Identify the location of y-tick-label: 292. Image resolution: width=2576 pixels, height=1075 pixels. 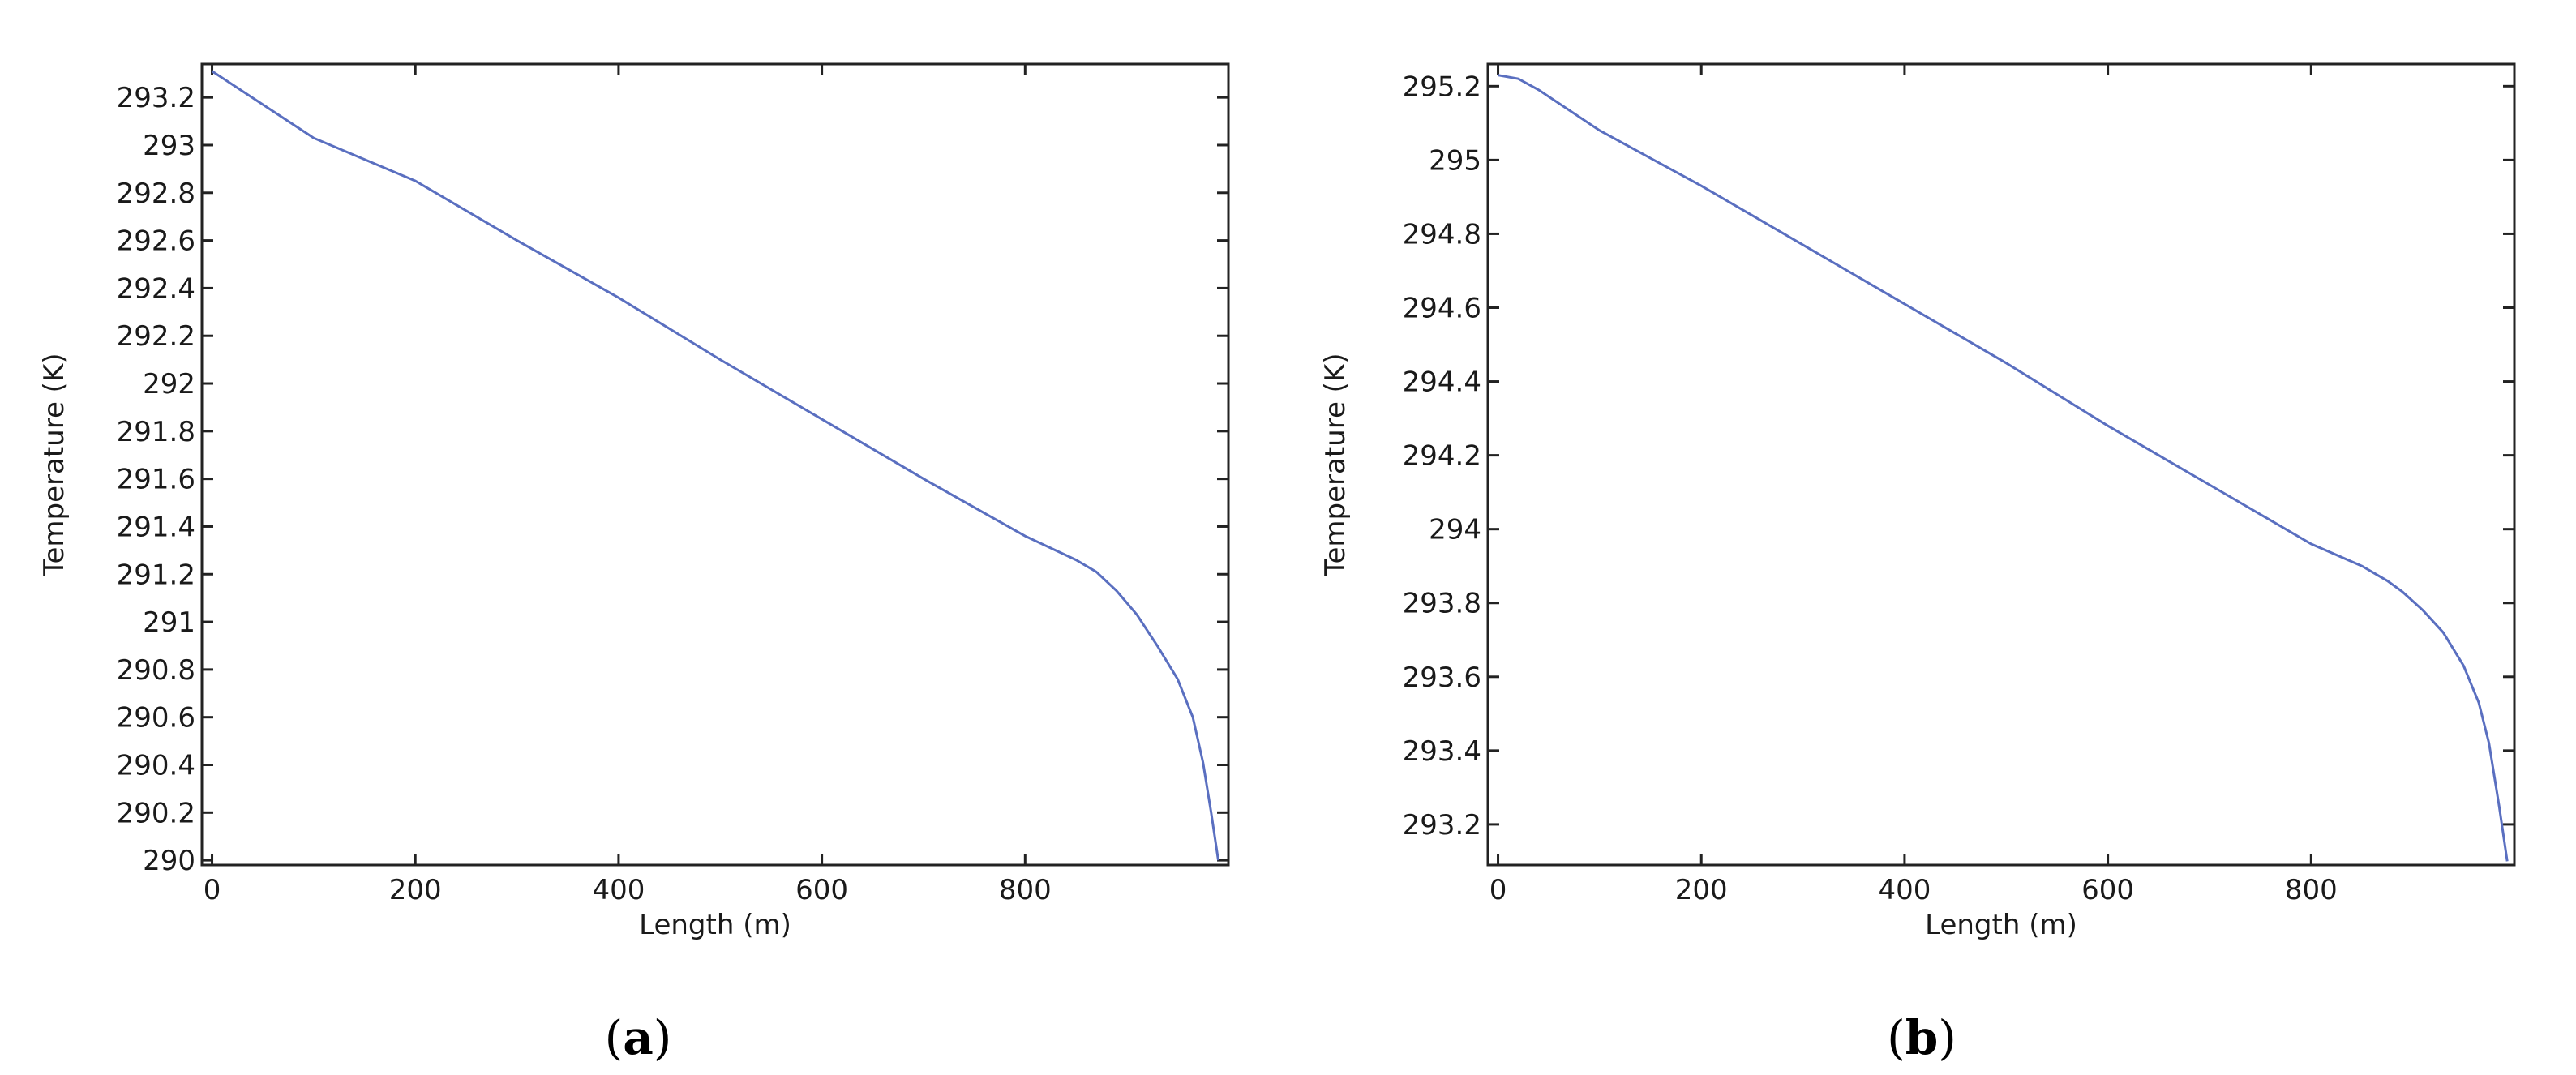
(169, 384).